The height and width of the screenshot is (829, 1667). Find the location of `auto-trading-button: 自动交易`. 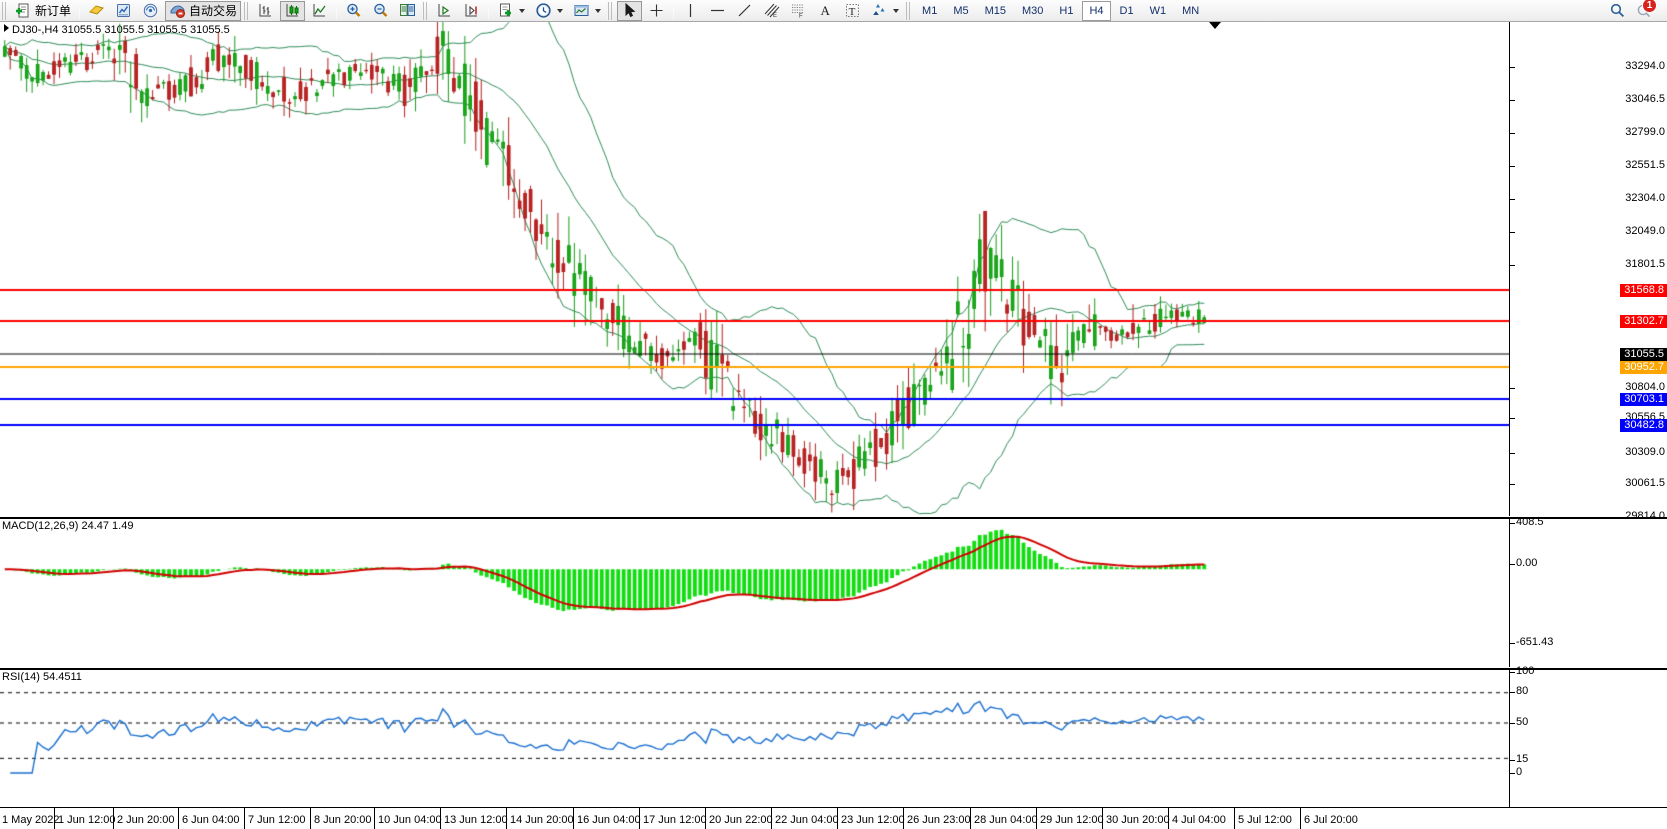

auto-trading-button: 自动交易 is located at coordinates (203, 10).